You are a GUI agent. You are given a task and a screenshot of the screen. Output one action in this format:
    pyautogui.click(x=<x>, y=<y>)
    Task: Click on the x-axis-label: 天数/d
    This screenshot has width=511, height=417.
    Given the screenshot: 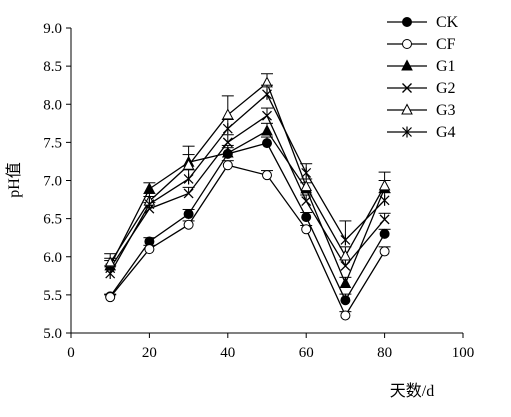 What is the action you would take?
    pyautogui.click(x=412, y=391)
    